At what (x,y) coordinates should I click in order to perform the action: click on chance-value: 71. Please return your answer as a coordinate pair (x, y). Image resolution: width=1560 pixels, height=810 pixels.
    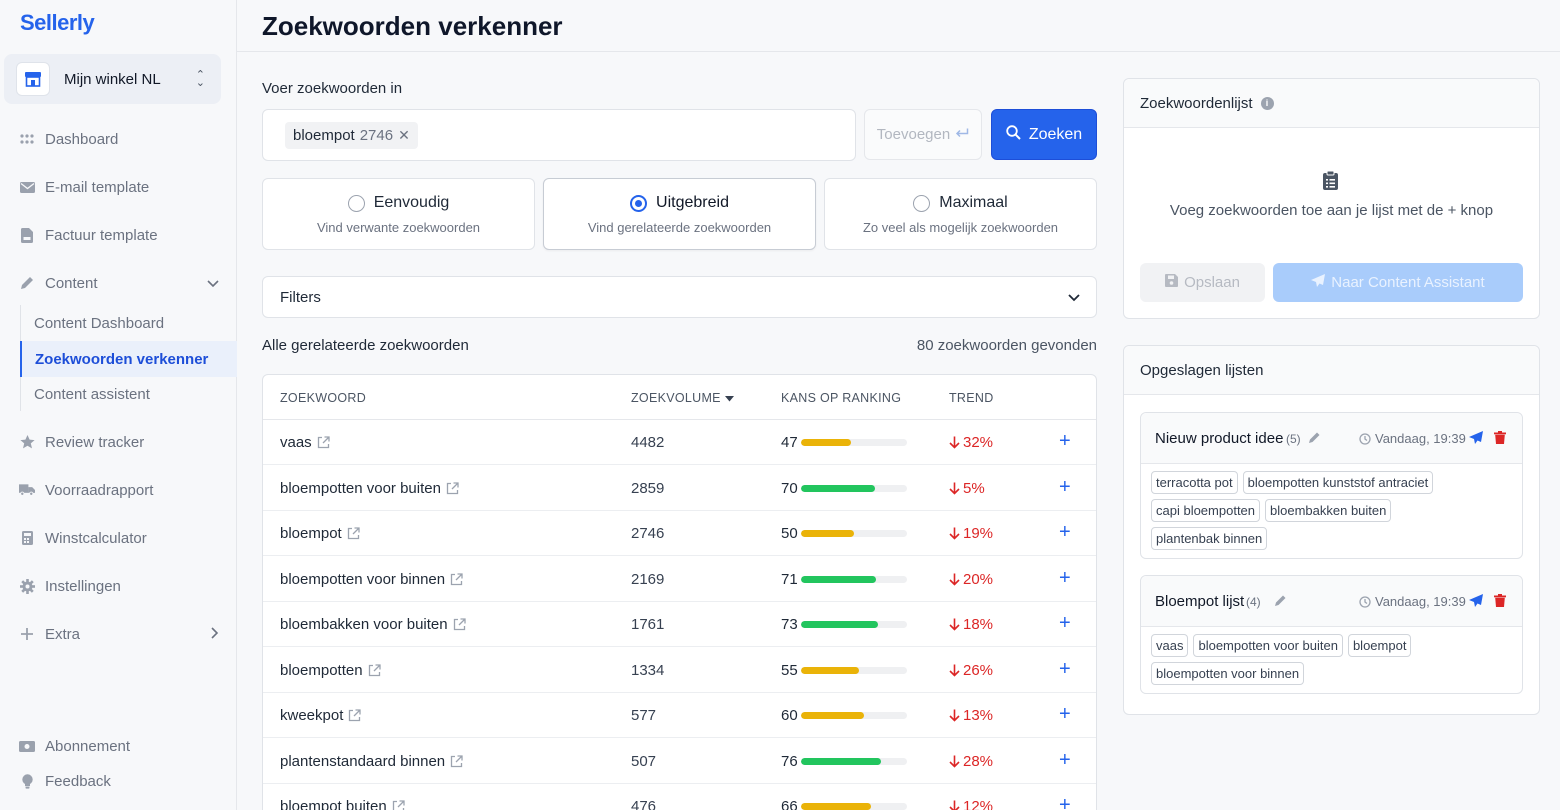
    Looking at the image, I should click on (789, 579).